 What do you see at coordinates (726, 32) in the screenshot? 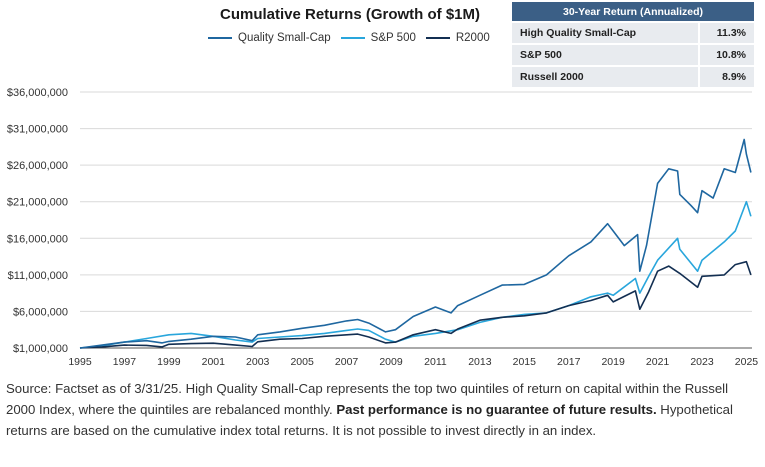
I see `returns-row-value: 11.3%` at bounding box center [726, 32].